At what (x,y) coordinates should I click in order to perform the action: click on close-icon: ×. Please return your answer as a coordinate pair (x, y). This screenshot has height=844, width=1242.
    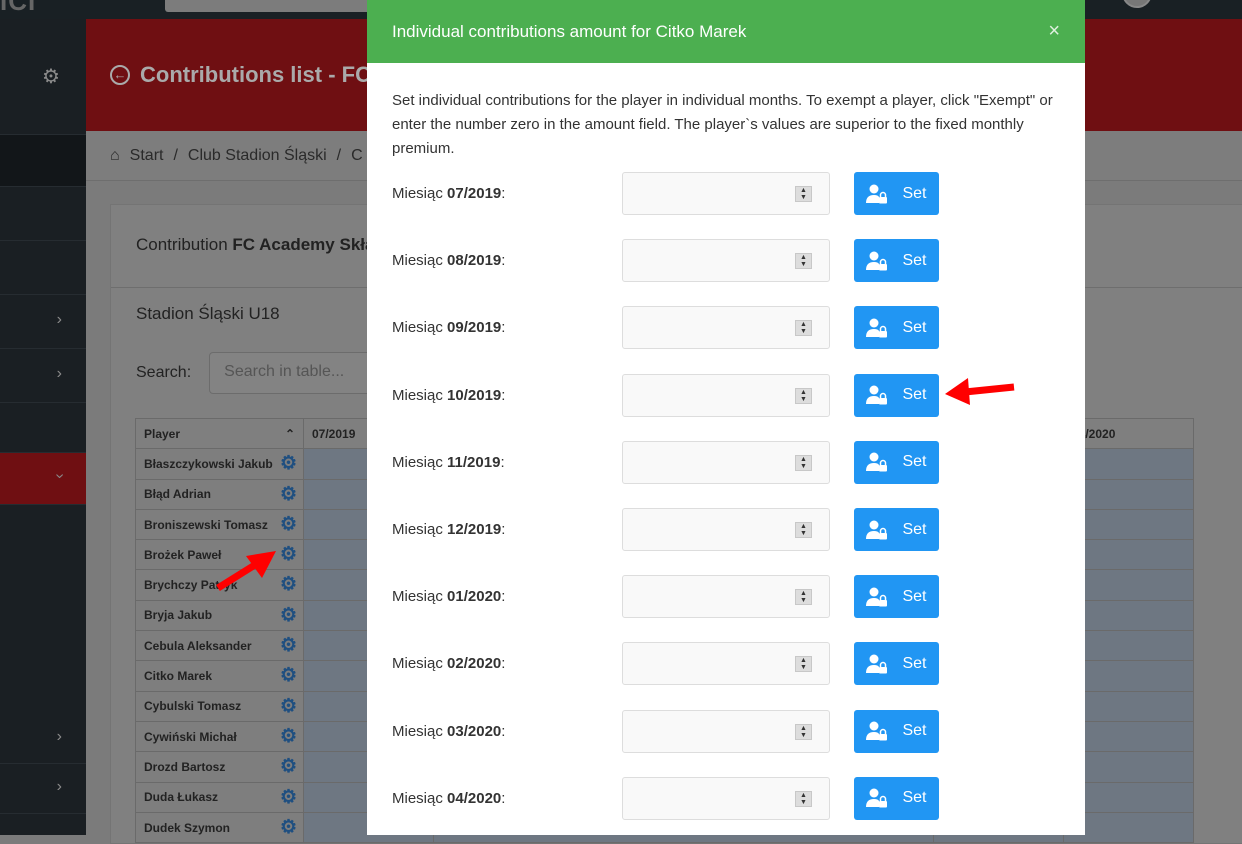
    Looking at the image, I should click on (1054, 31).